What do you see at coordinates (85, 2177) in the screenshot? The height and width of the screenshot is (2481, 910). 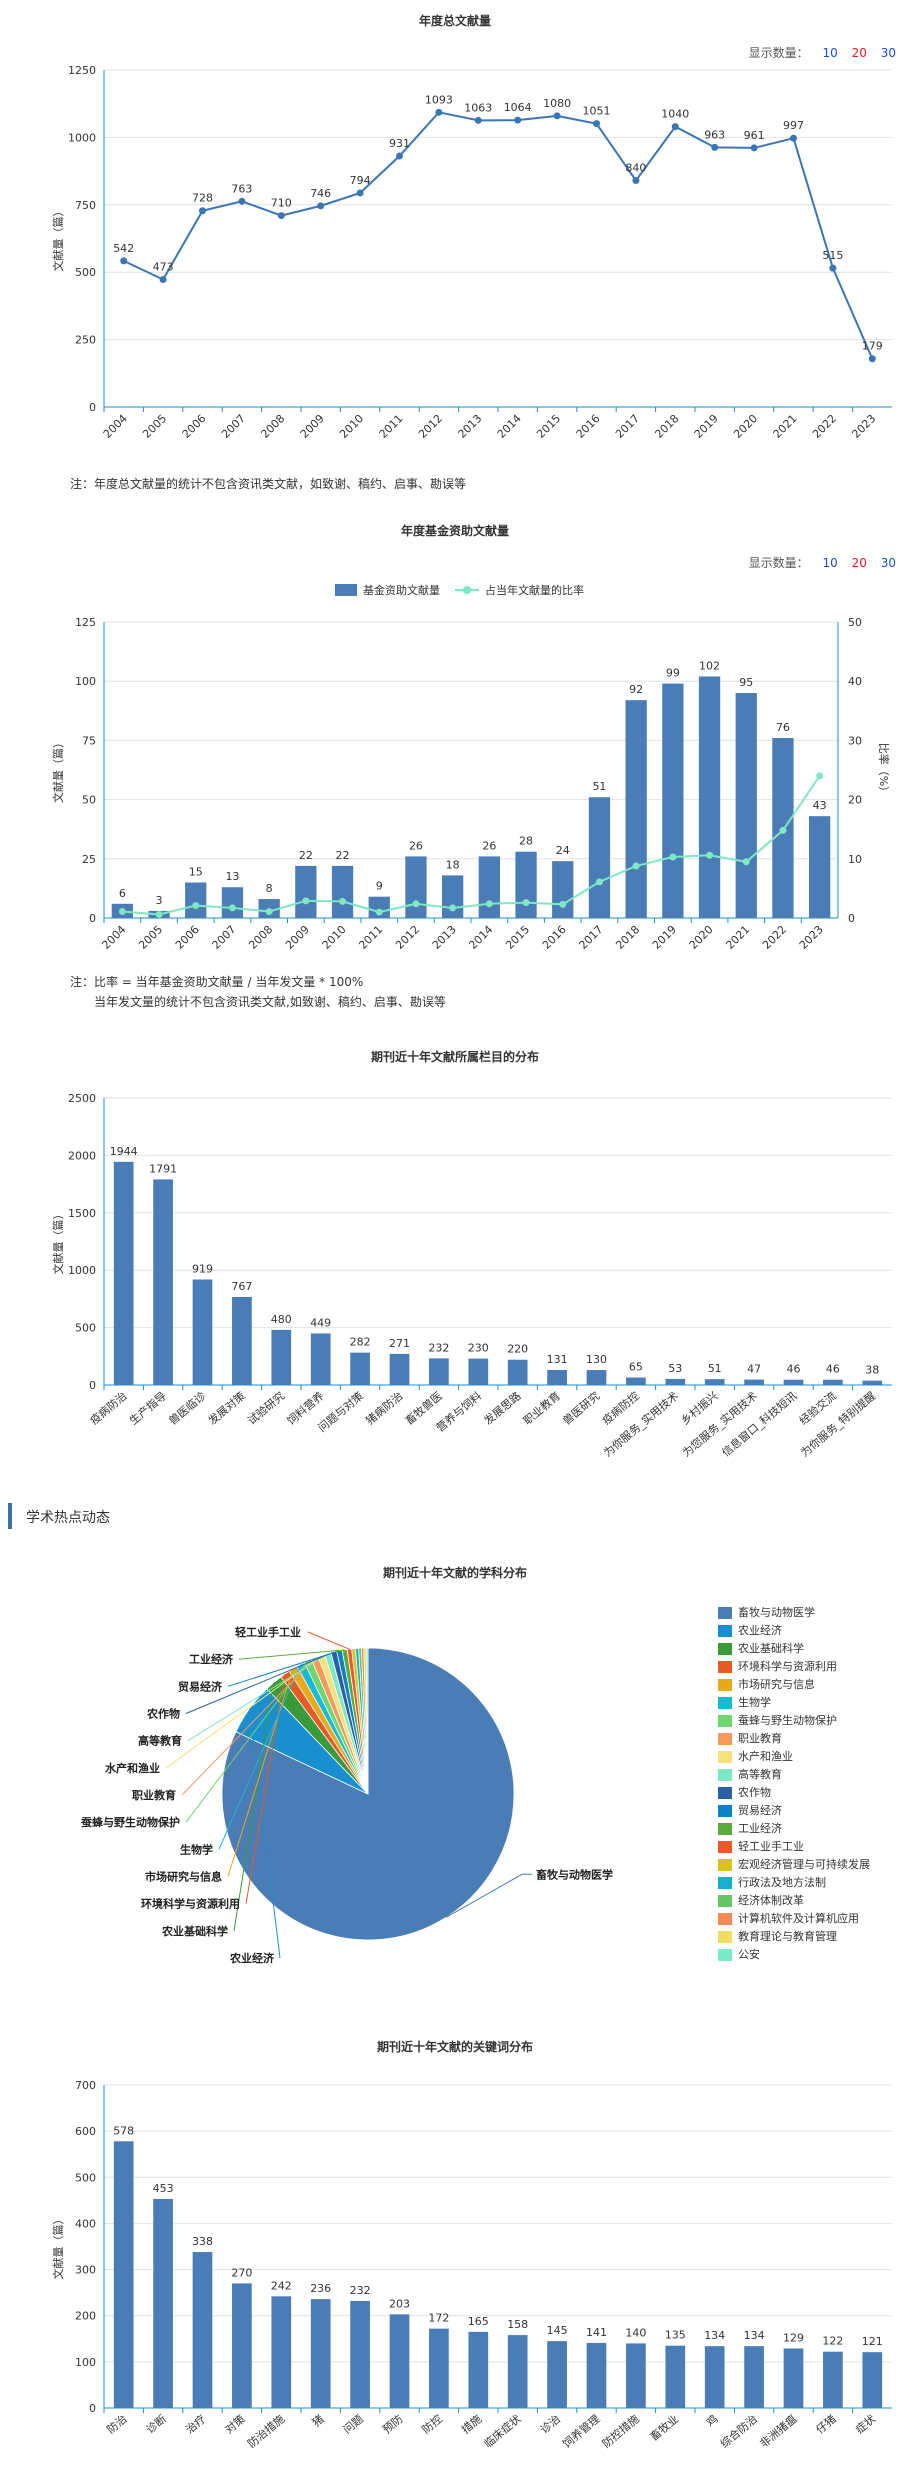 I see `keywords-ytick-label: 500` at bounding box center [85, 2177].